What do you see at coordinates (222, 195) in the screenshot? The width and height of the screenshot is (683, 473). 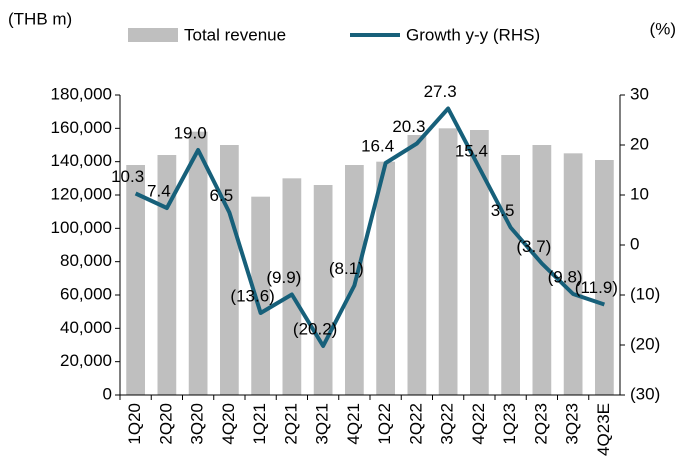 I see `data-label: 6.5` at bounding box center [222, 195].